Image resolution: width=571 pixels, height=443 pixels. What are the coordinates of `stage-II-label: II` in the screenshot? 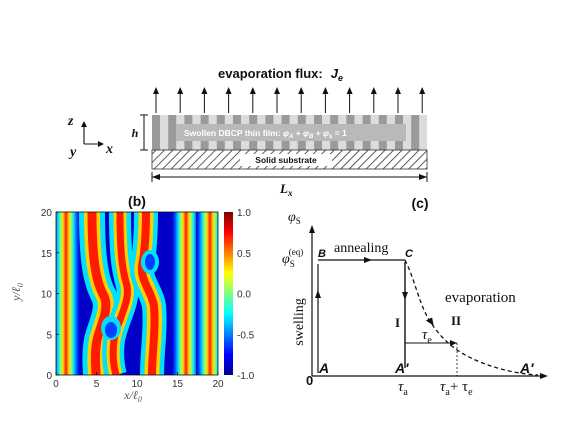 It's located at (456, 320).